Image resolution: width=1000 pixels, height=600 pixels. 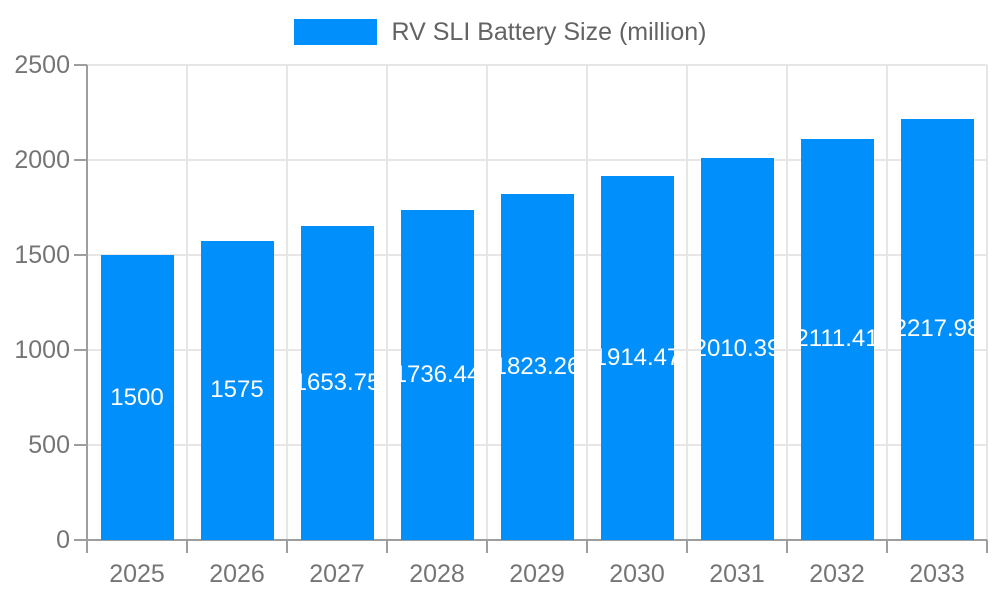 I want to click on bar: 1914.47, so click(x=637, y=358).